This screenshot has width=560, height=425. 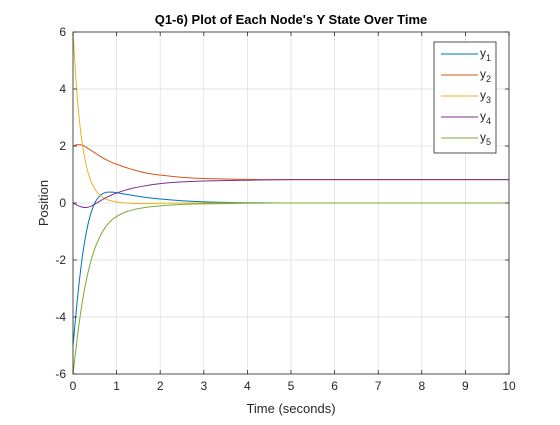 I want to click on y-tick-label: 6, so click(x=62, y=32).